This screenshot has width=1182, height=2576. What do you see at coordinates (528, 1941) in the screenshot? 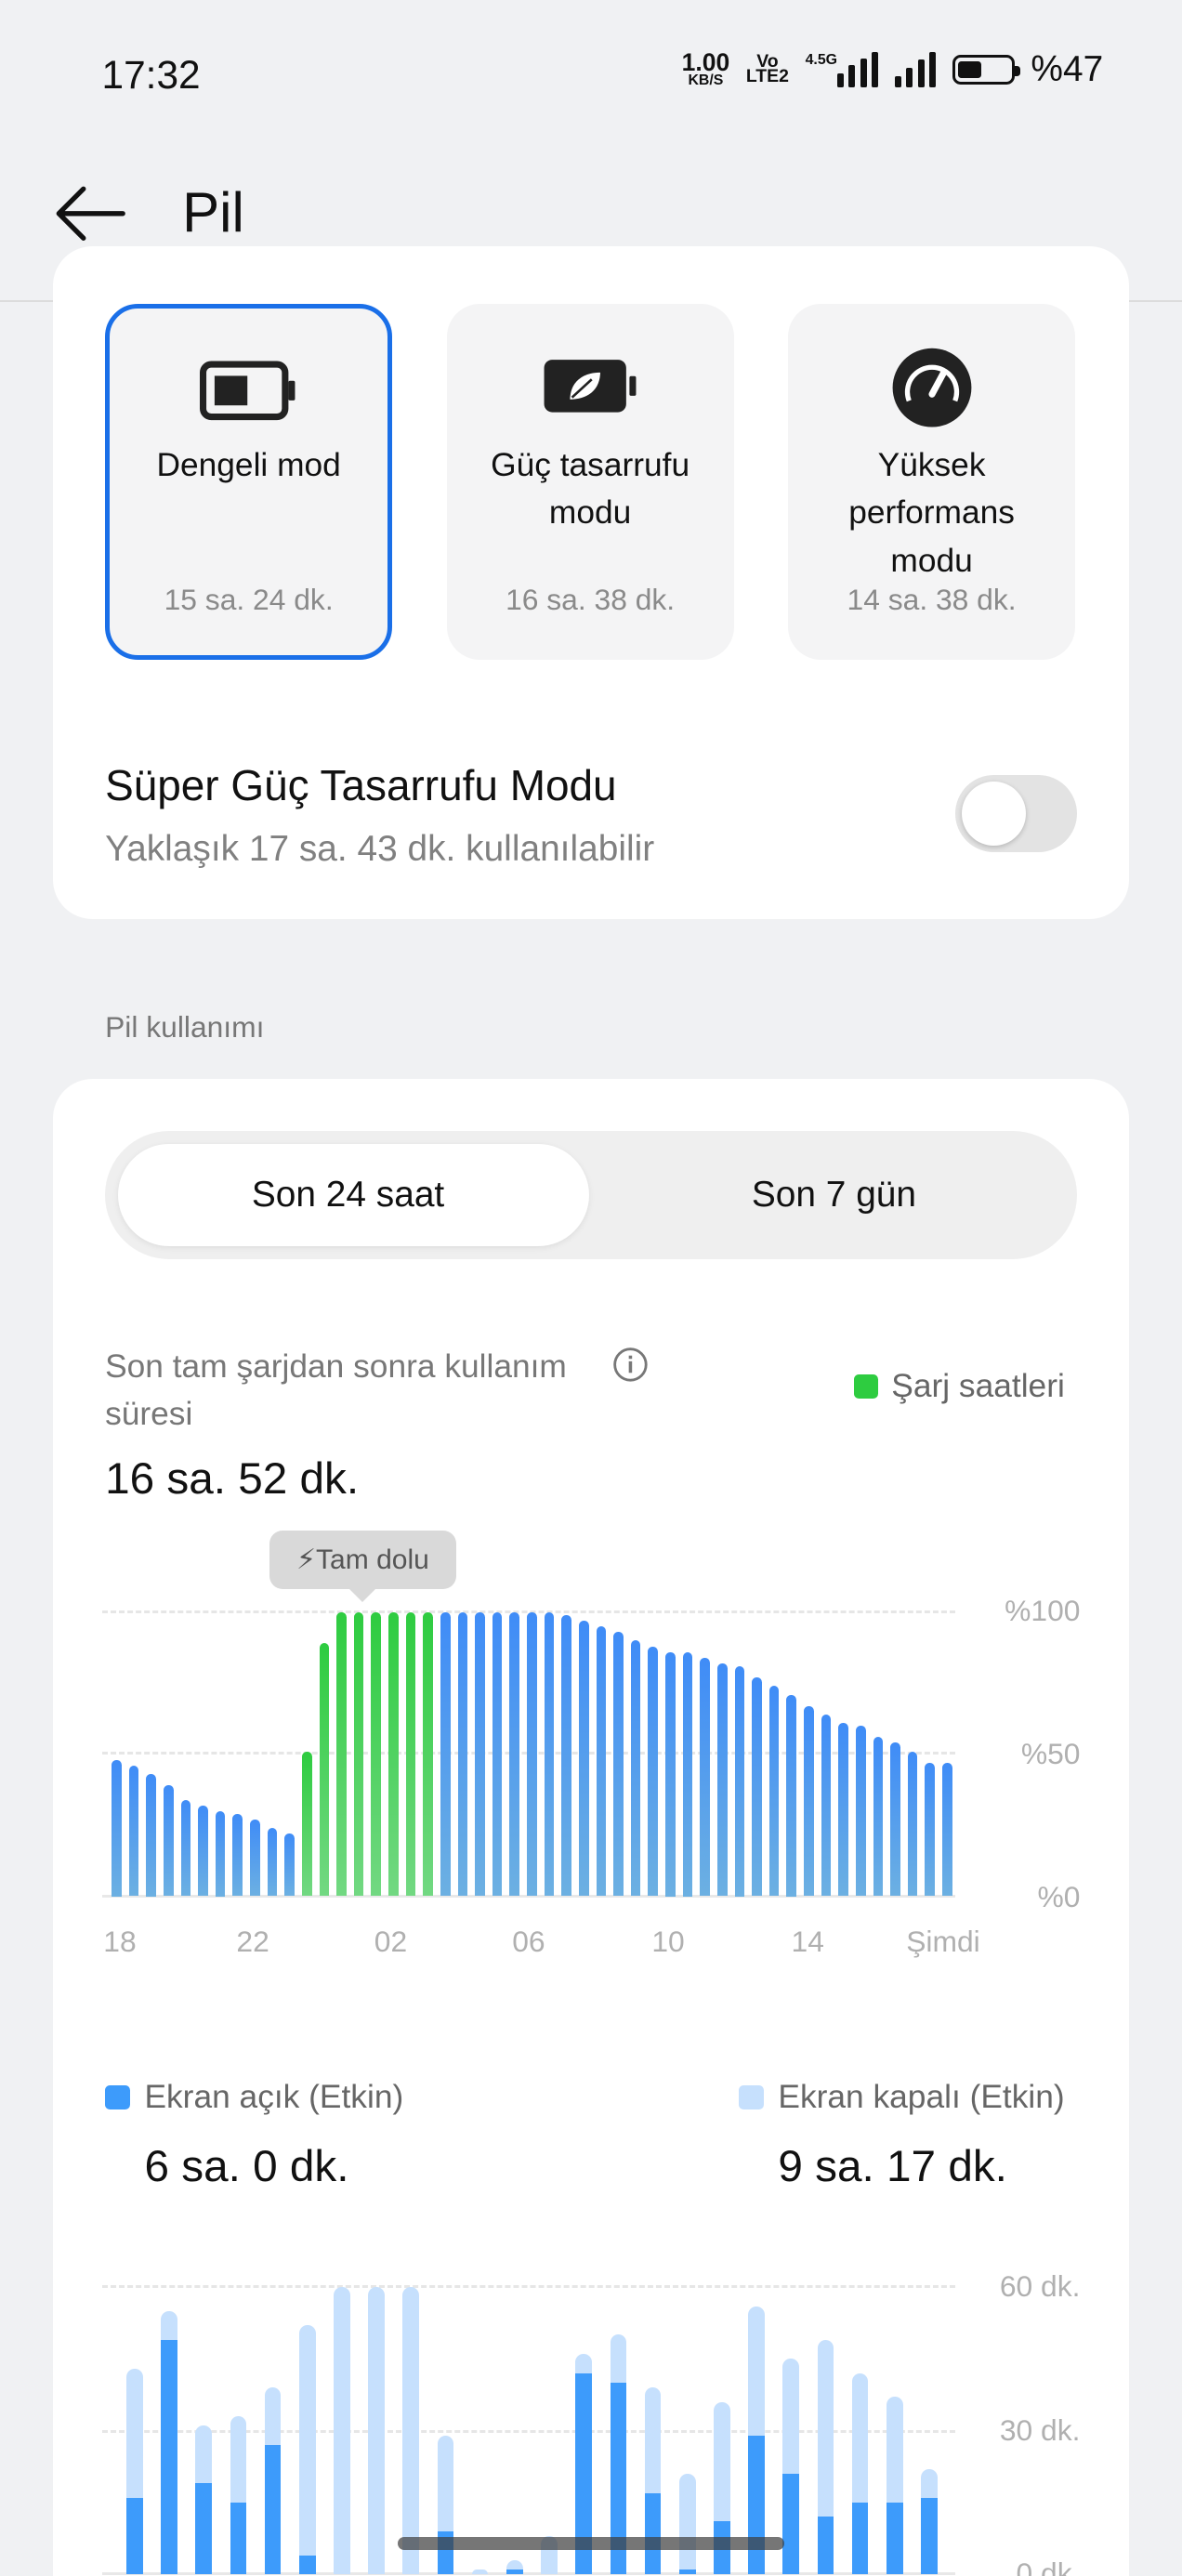
I see `x-tick: 06` at bounding box center [528, 1941].